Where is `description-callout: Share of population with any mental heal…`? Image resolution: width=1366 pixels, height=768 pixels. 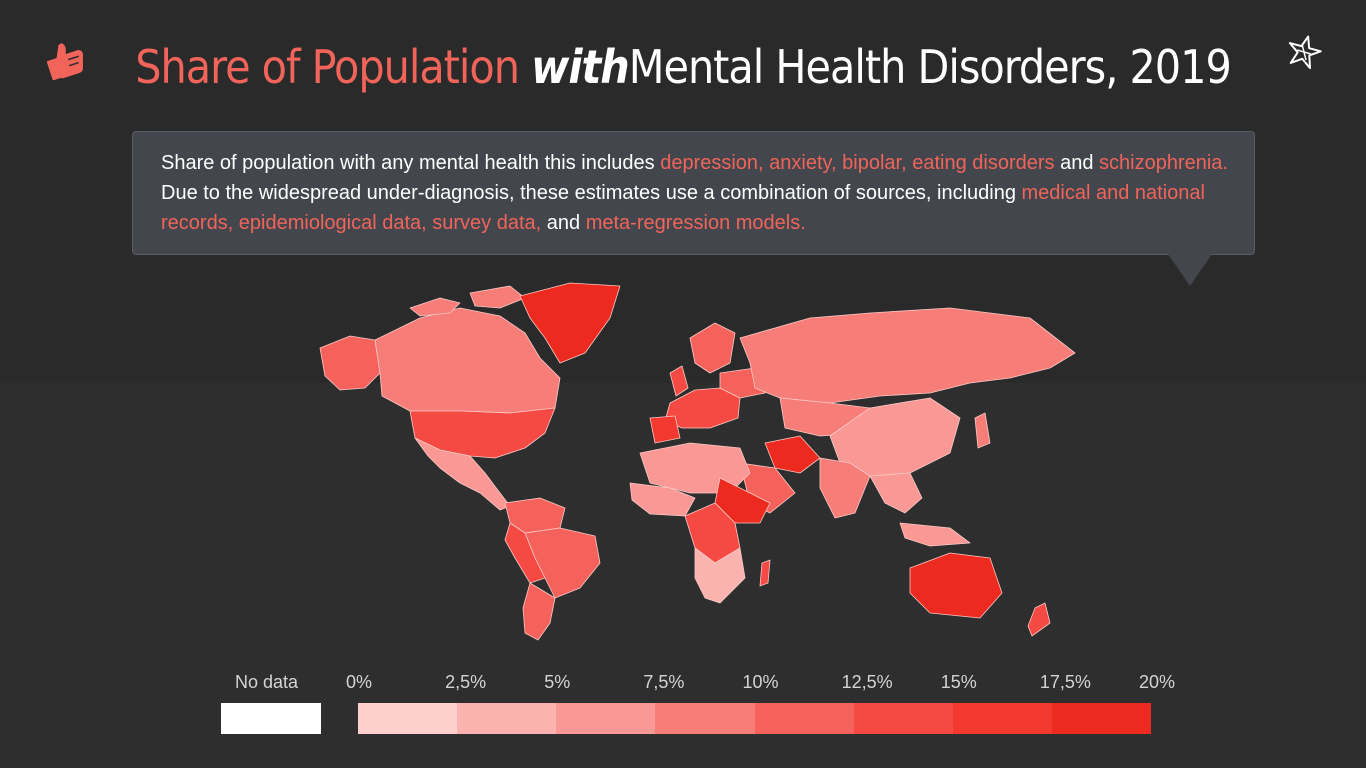
description-callout: Share of population with any mental heal… is located at coordinates (693, 193).